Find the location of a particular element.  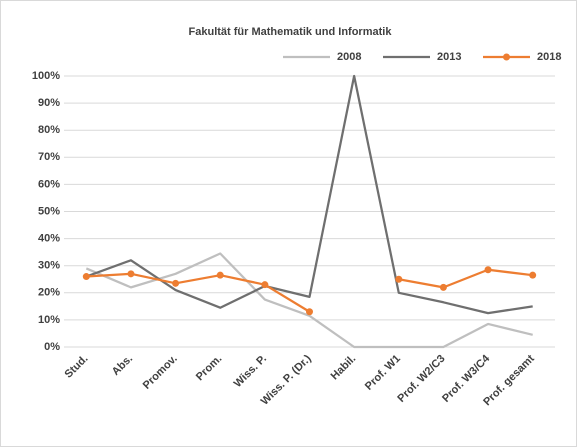

legend-label: 2018 is located at coordinates (549, 57).